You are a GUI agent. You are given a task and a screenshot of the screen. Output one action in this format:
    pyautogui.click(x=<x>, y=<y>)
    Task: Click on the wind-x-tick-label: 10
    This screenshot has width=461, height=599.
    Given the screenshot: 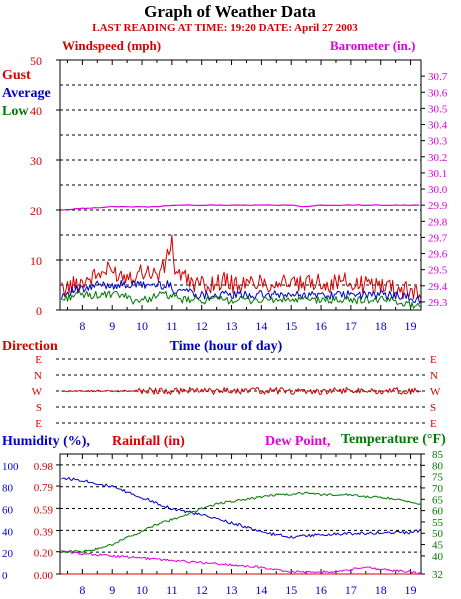 What is the action you would take?
    pyautogui.click(x=142, y=326)
    